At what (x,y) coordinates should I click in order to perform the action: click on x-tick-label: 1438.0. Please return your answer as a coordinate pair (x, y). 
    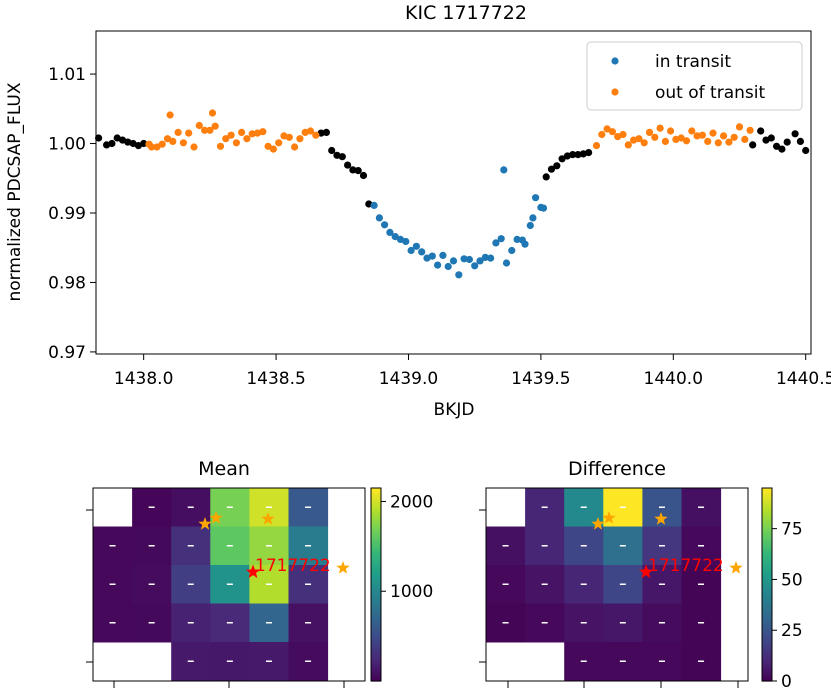
    Looking at the image, I should click on (143, 379).